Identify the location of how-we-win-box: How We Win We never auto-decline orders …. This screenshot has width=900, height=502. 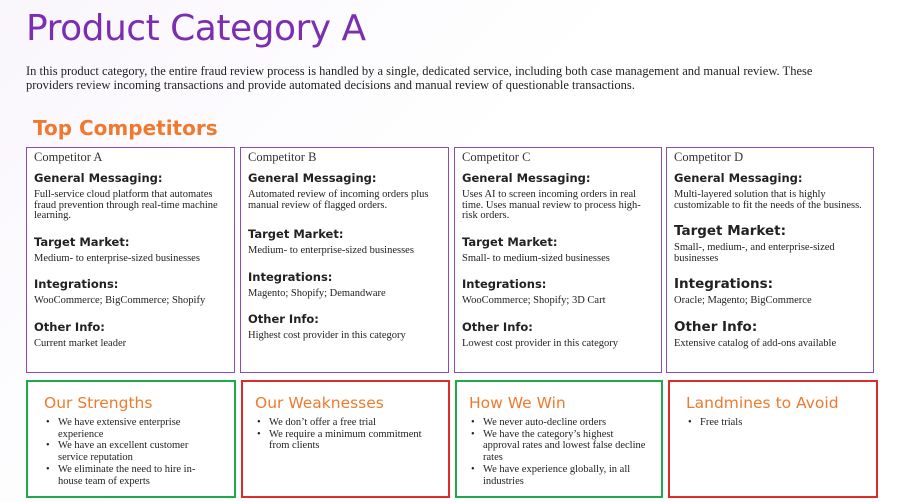
(559, 439).